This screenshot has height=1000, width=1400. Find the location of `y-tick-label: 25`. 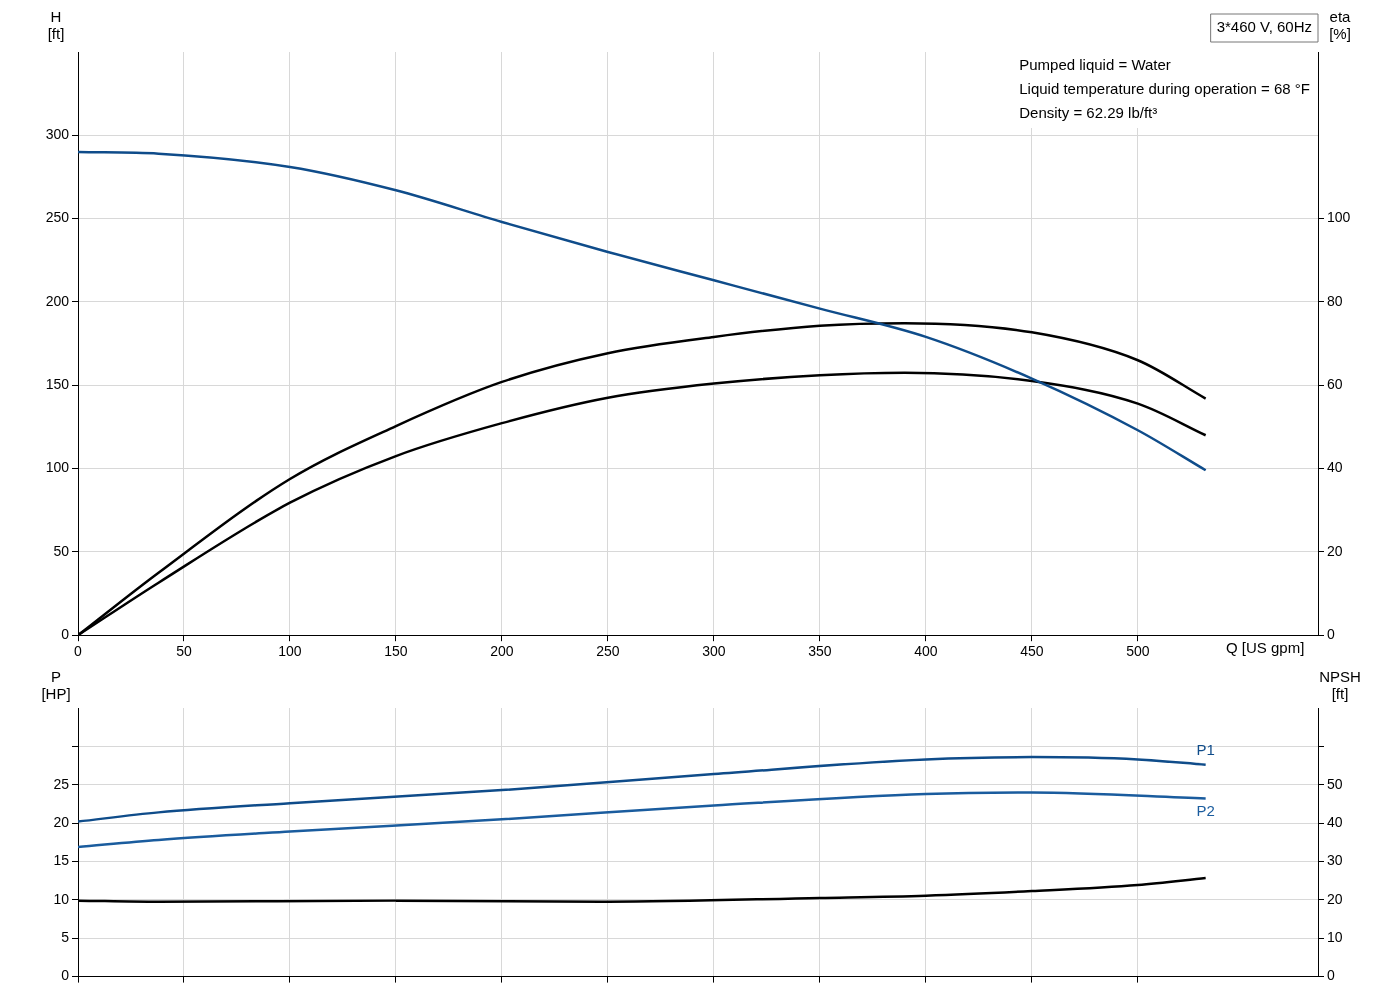

y-tick-label: 25 is located at coordinates (61, 783).